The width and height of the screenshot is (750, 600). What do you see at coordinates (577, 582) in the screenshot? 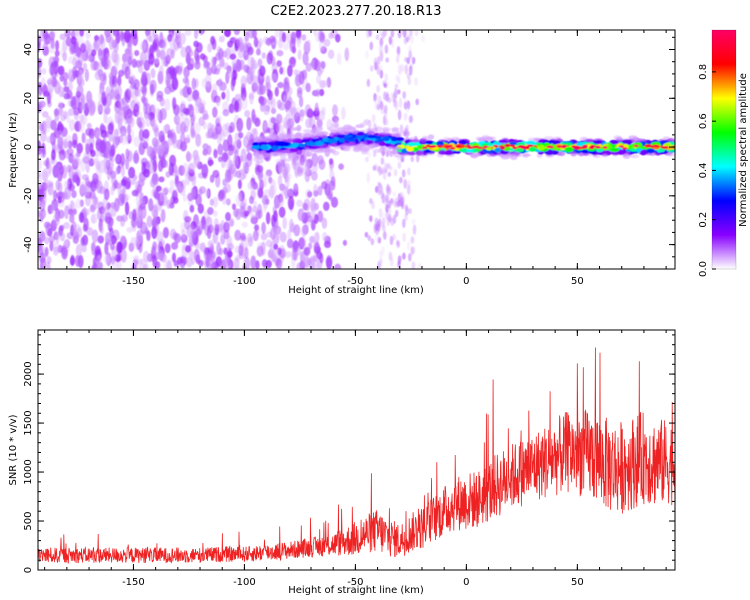
I see `snr-x-tick-label: 50` at bounding box center [577, 582].